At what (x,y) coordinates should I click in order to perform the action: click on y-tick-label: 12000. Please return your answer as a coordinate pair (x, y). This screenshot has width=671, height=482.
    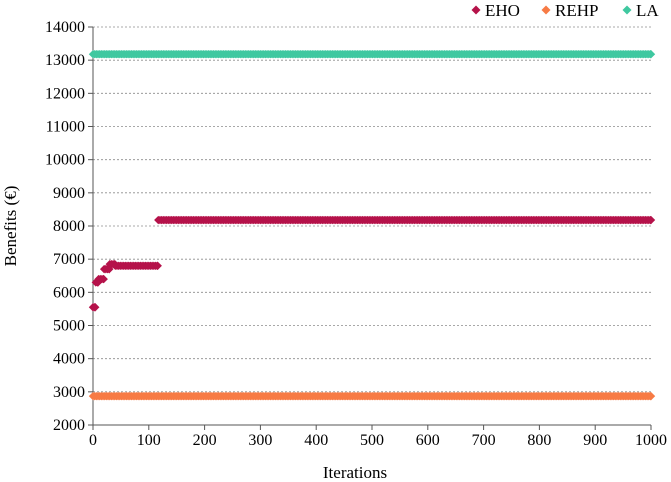
    Looking at the image, I should click on (65, 93).